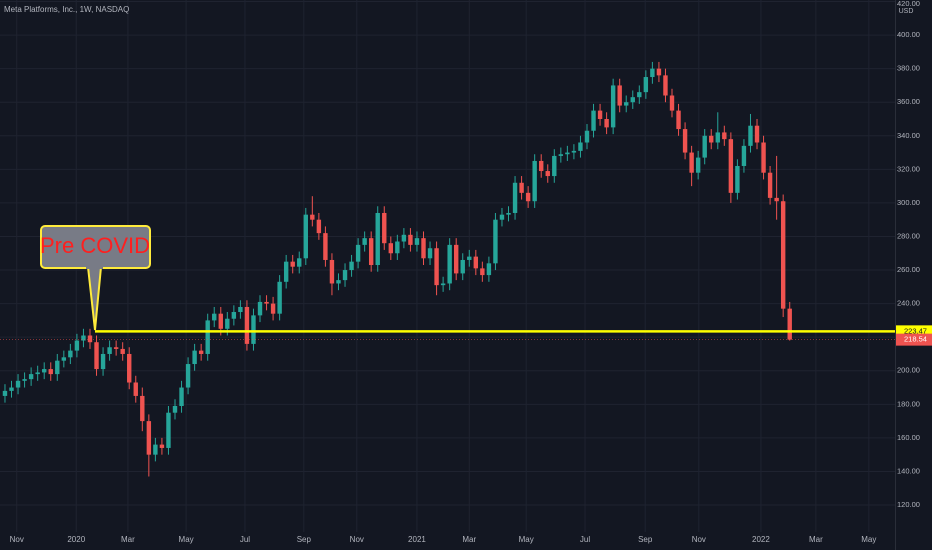 The image size is (932, 550). Describe the element at coordinates (908, 470) in the screenshot. I see `y-tick-label: 140.00` at that location.